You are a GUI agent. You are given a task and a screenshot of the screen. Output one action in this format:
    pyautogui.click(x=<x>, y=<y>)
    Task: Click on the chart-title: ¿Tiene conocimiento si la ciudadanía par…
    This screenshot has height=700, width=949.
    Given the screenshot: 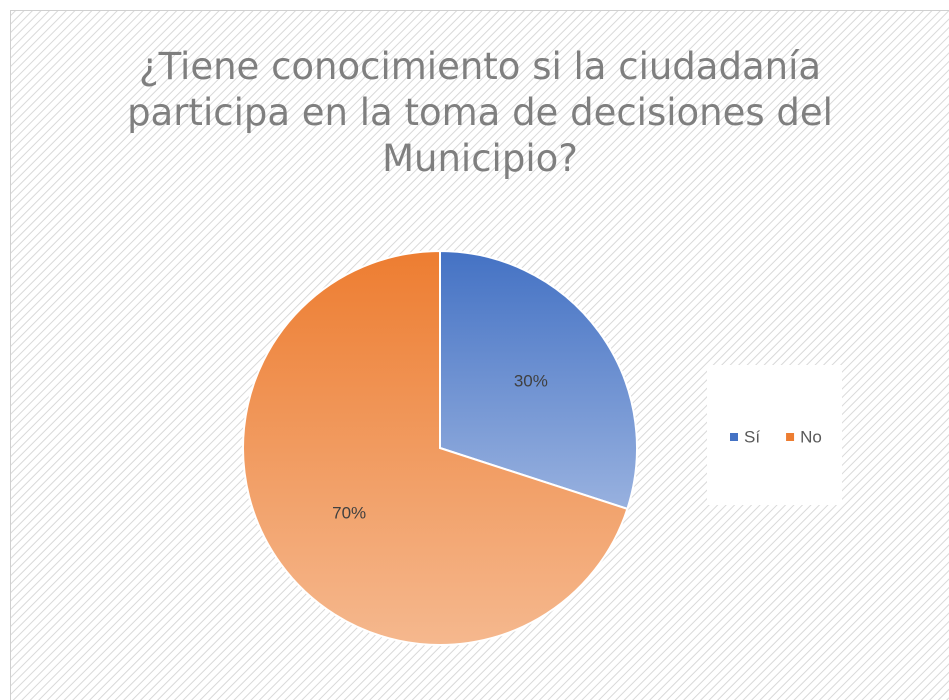 What is the action you would take?
    pyautogui.click(x=480, y=112)
    